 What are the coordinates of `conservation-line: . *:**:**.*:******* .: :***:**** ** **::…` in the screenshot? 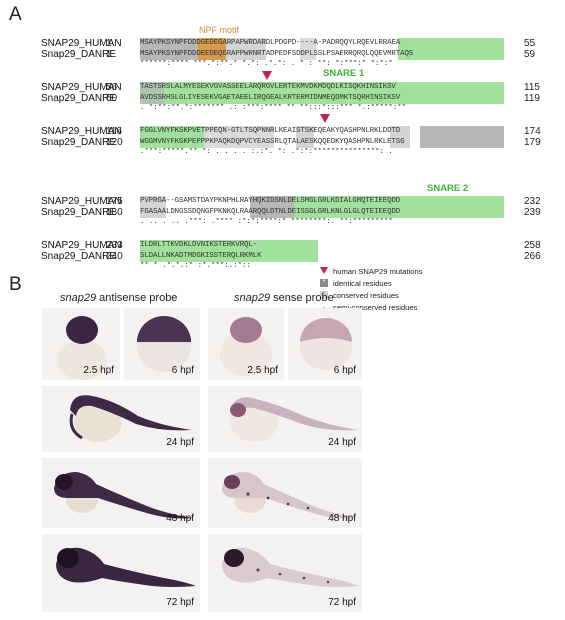 It's located at (273, 108).